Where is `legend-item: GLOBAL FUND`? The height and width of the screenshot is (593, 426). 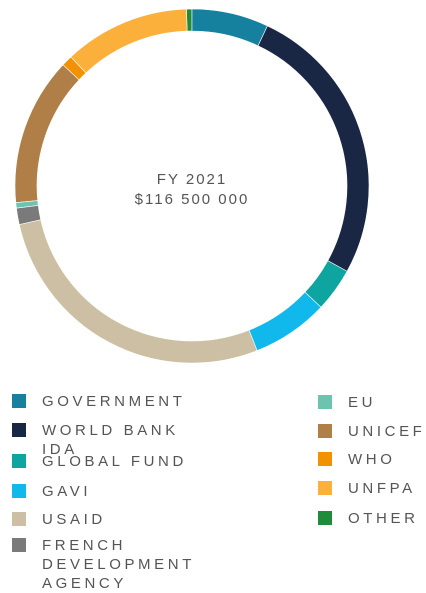 legend-item: GLOBAL FUND is located at coordinates (117, 461).